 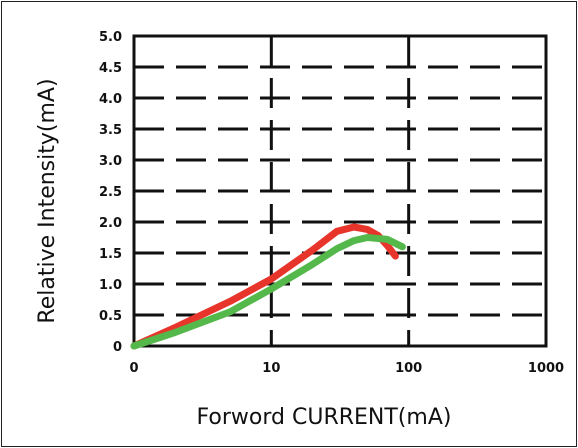 I want to click on y-tick-label: 3.0, so click(x=110, y=161).